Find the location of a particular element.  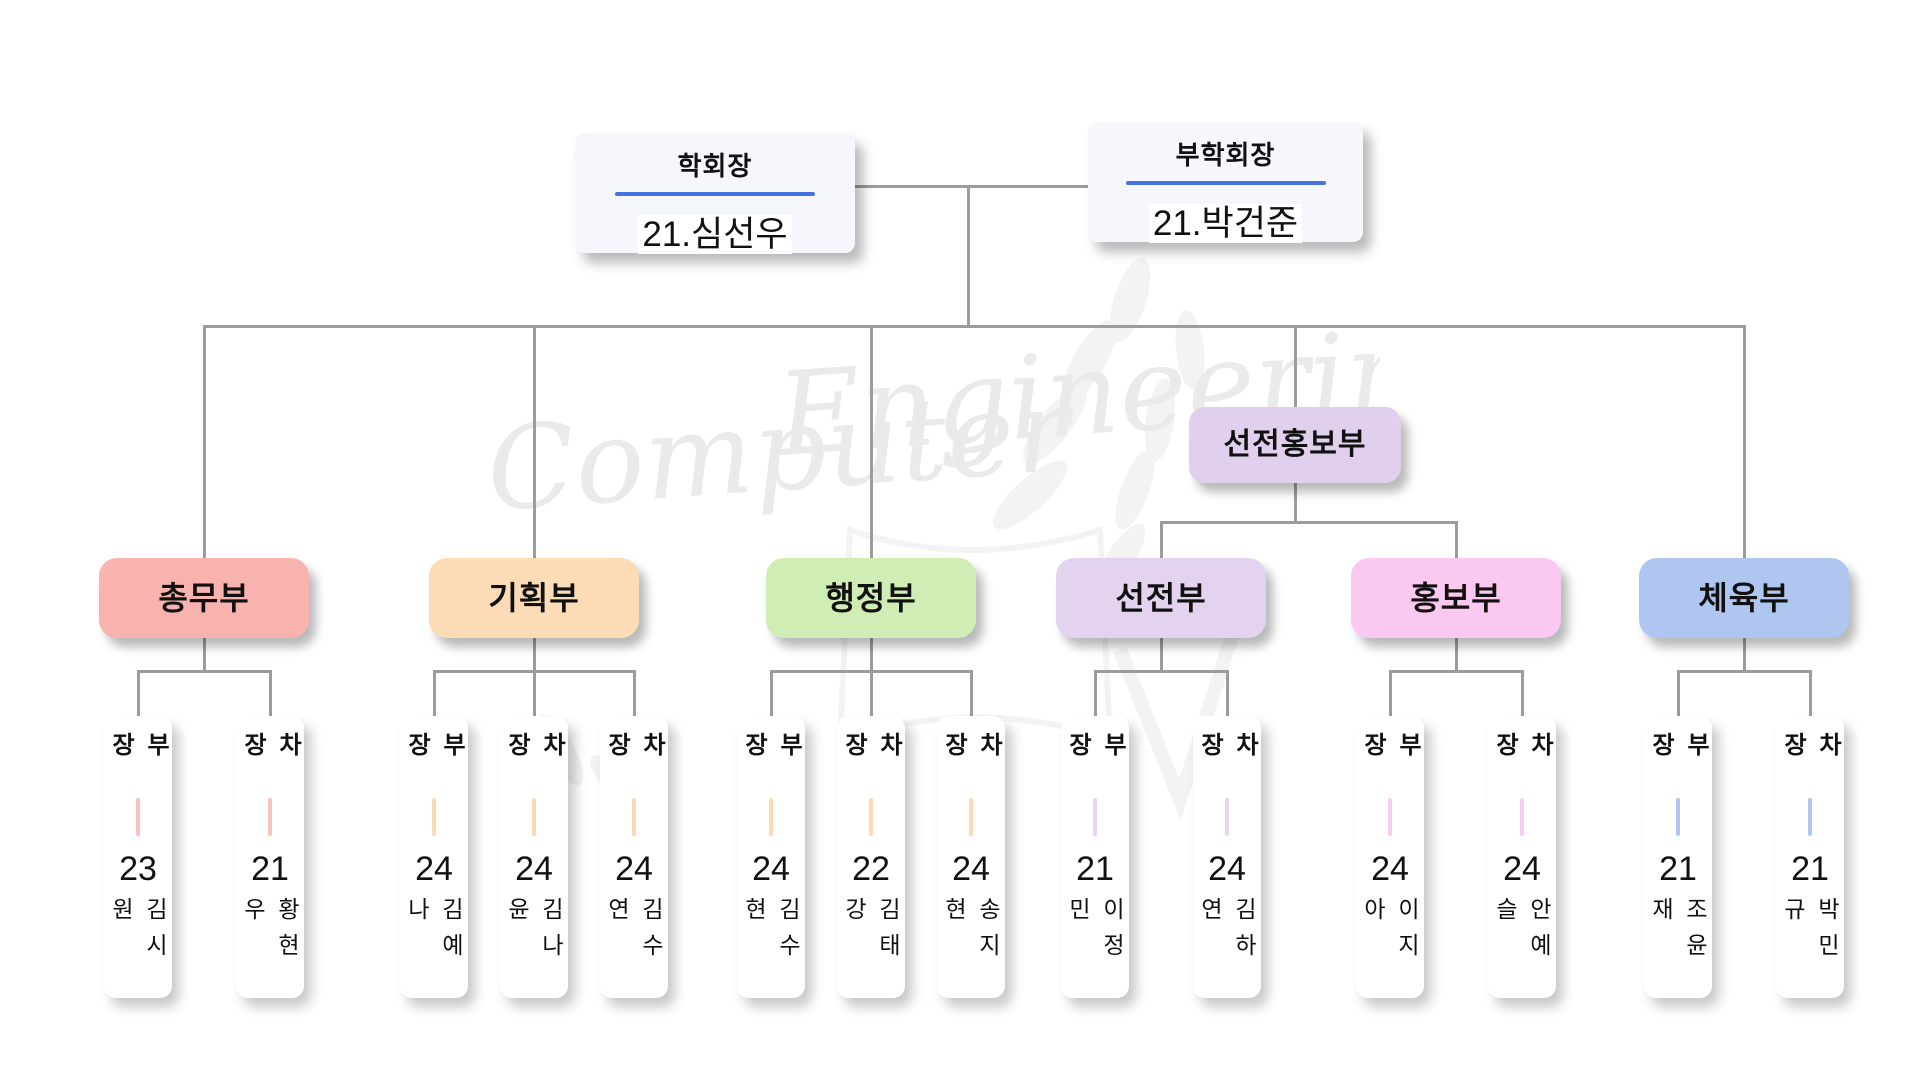

member-name: 황현우 is located at coordinates (270, 932).